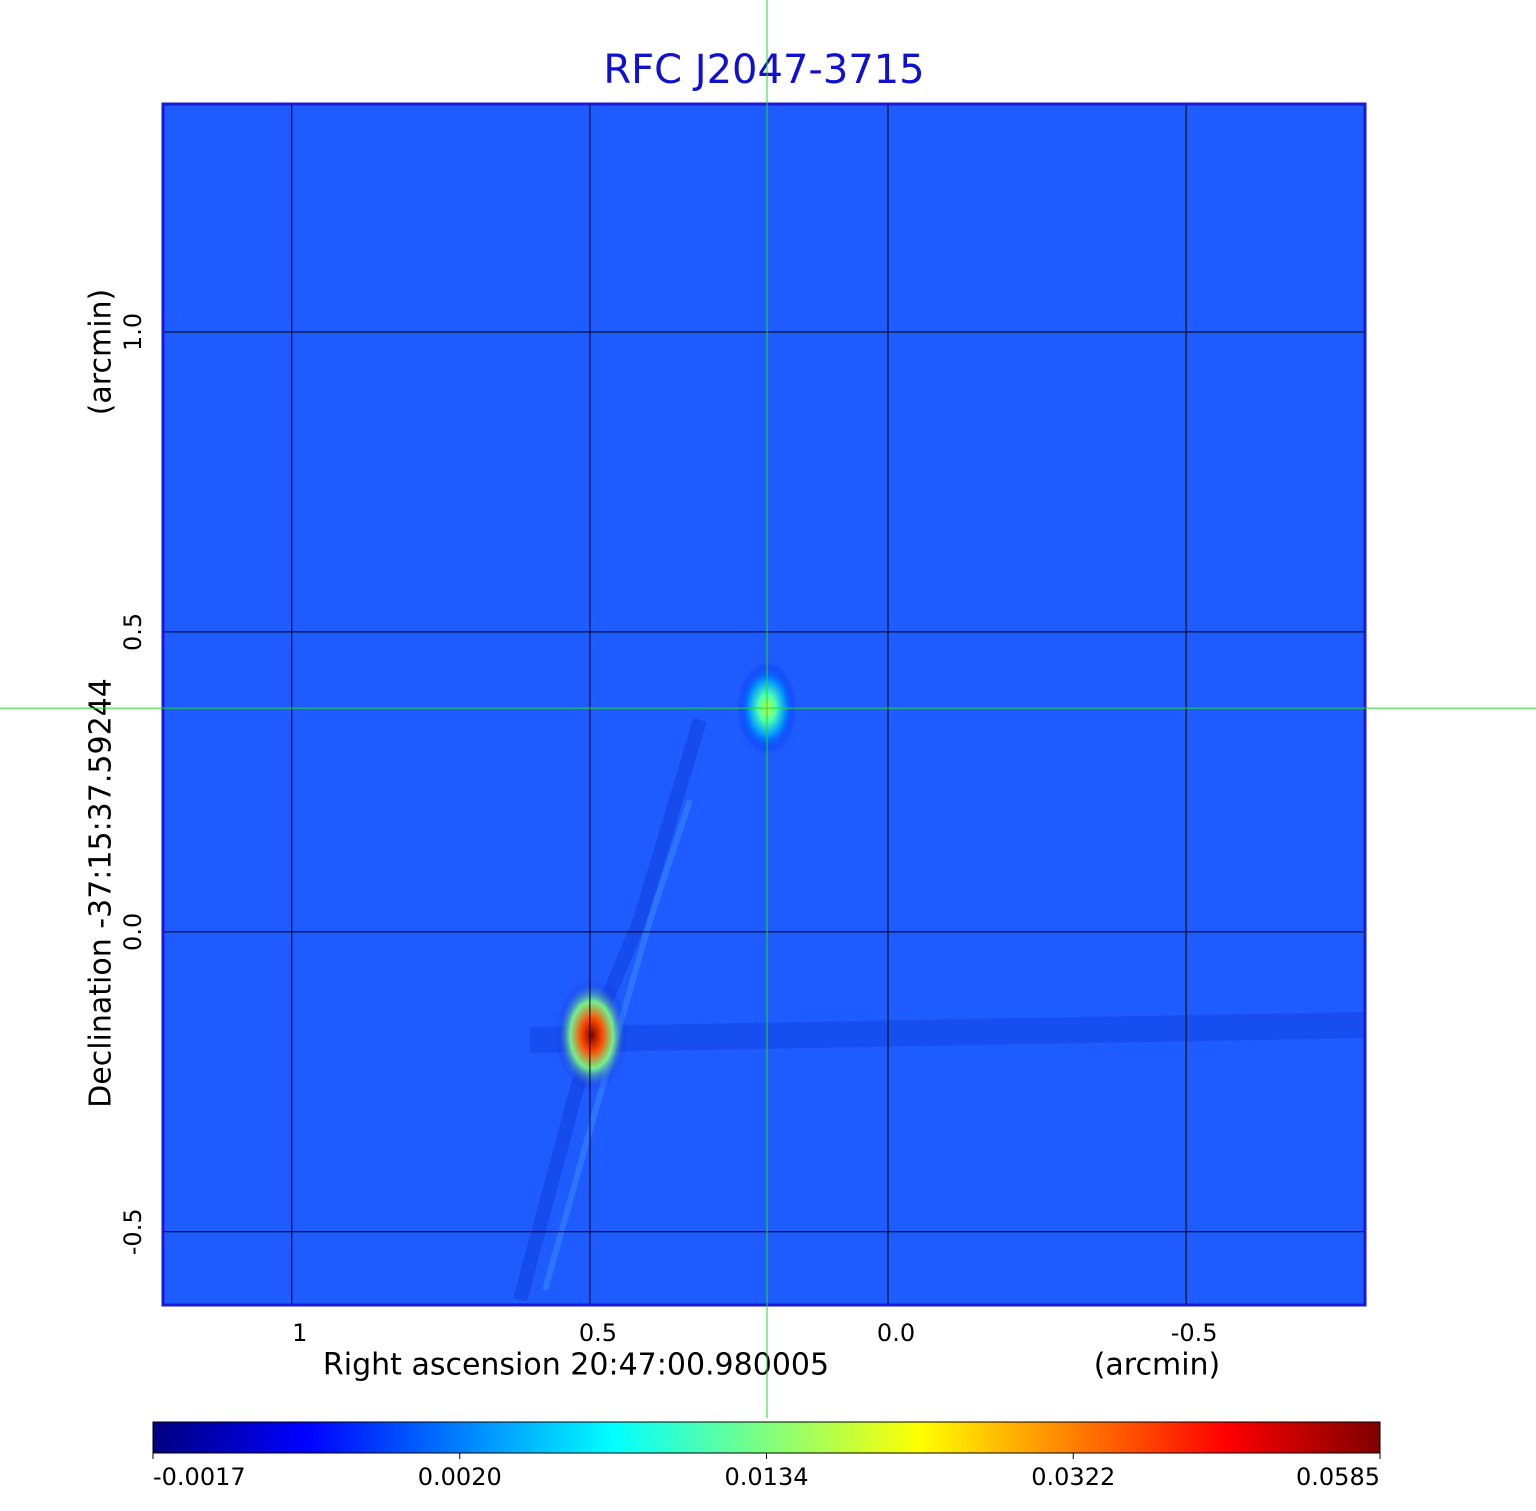 The height and width of the screenshot is (1511, 1536). I want to click on source, so click(591, 1035).